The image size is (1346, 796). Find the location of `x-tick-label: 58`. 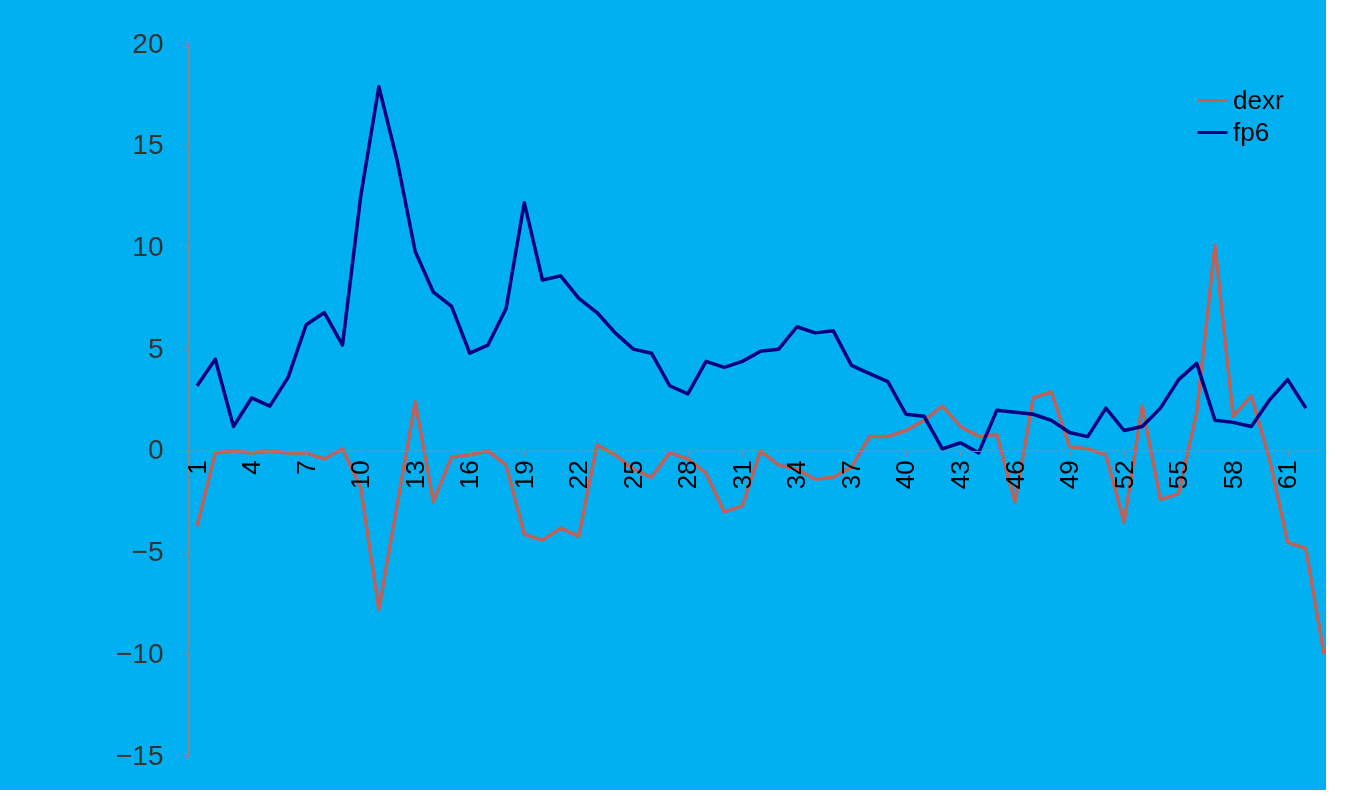

x-tick-label: 58 is located at coordinates (1232, 475).